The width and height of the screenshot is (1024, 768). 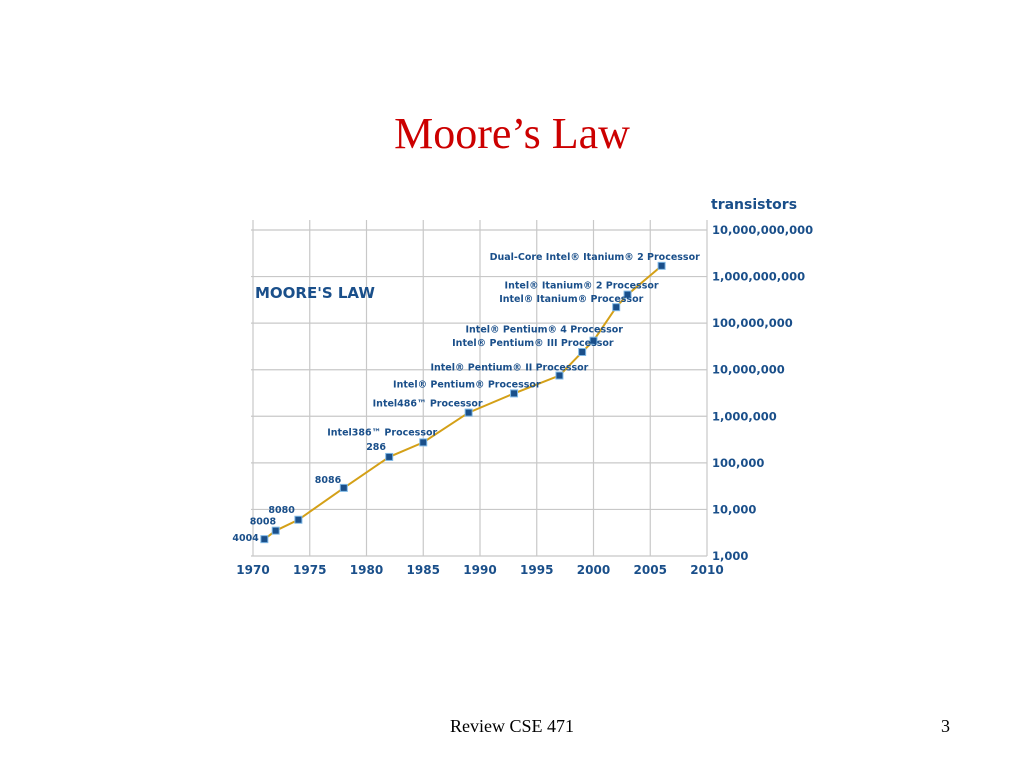 I want to click on data-point-label: Intel® Pentium® II Processor, so click(x=509, y=368).